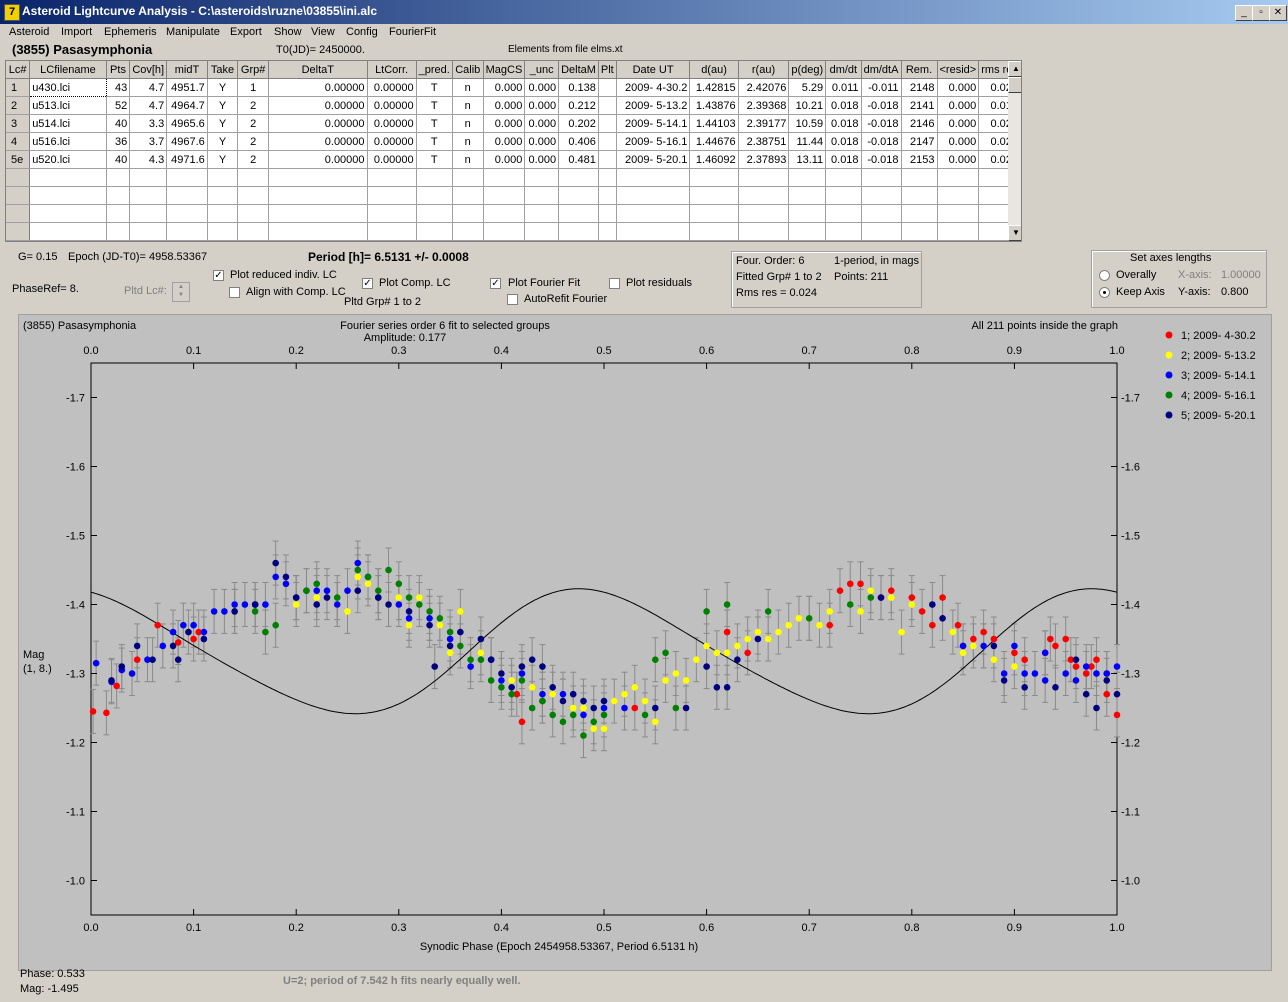 The width and height of the screenshot is (1288, 1002). Describe the element at coordinates (148, 123) in the screenshot. I see `table-cell: 3.3` at that location.